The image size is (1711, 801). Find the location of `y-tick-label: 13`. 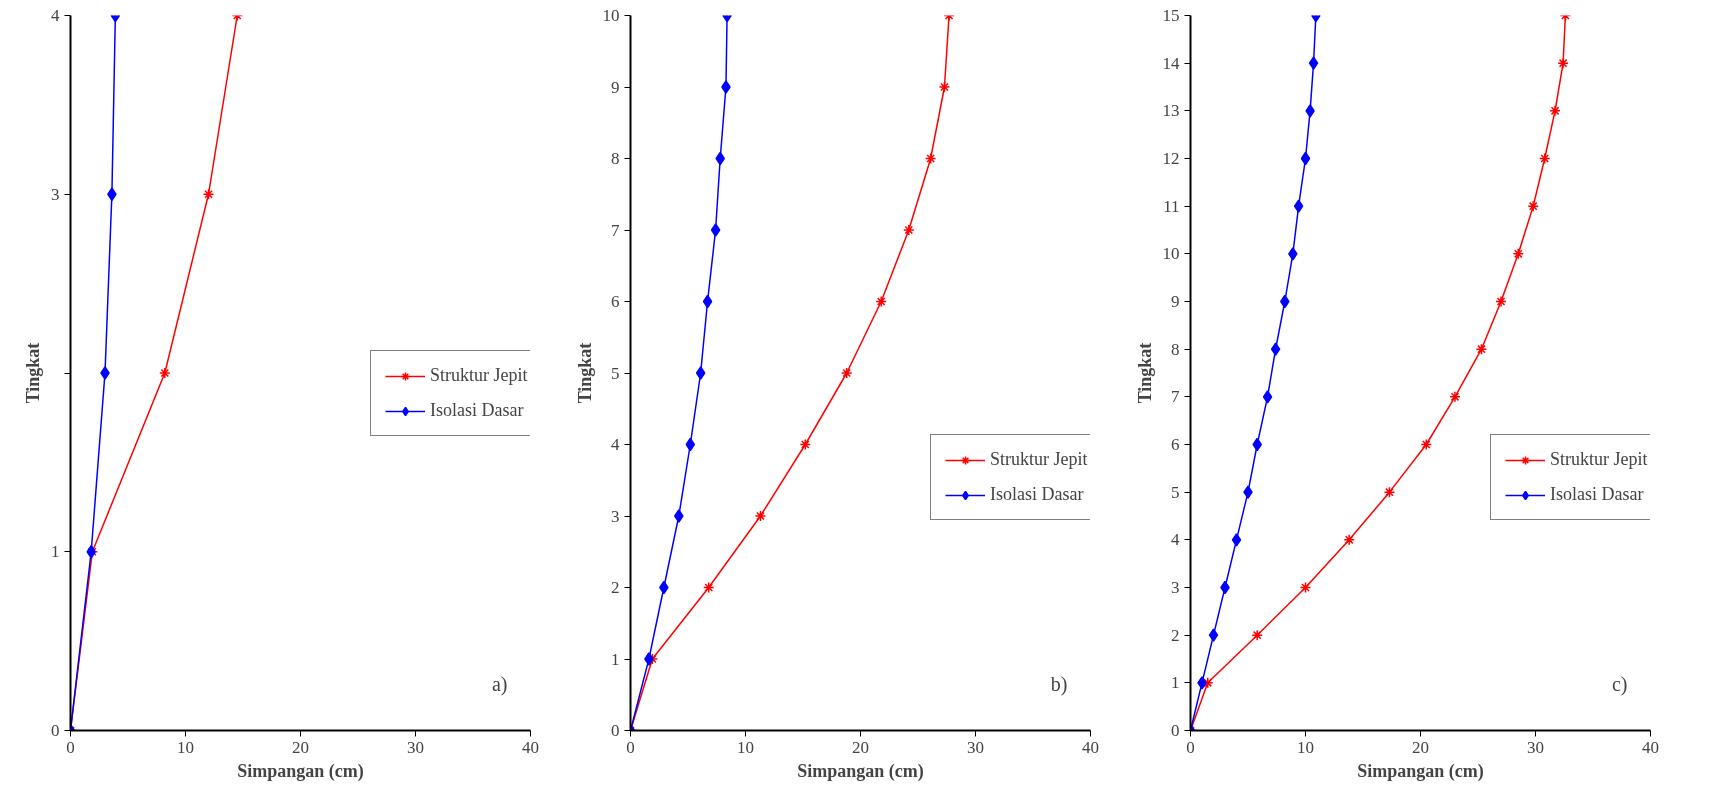

y-tick-label: 13 is located at coordinates (1171, 111).